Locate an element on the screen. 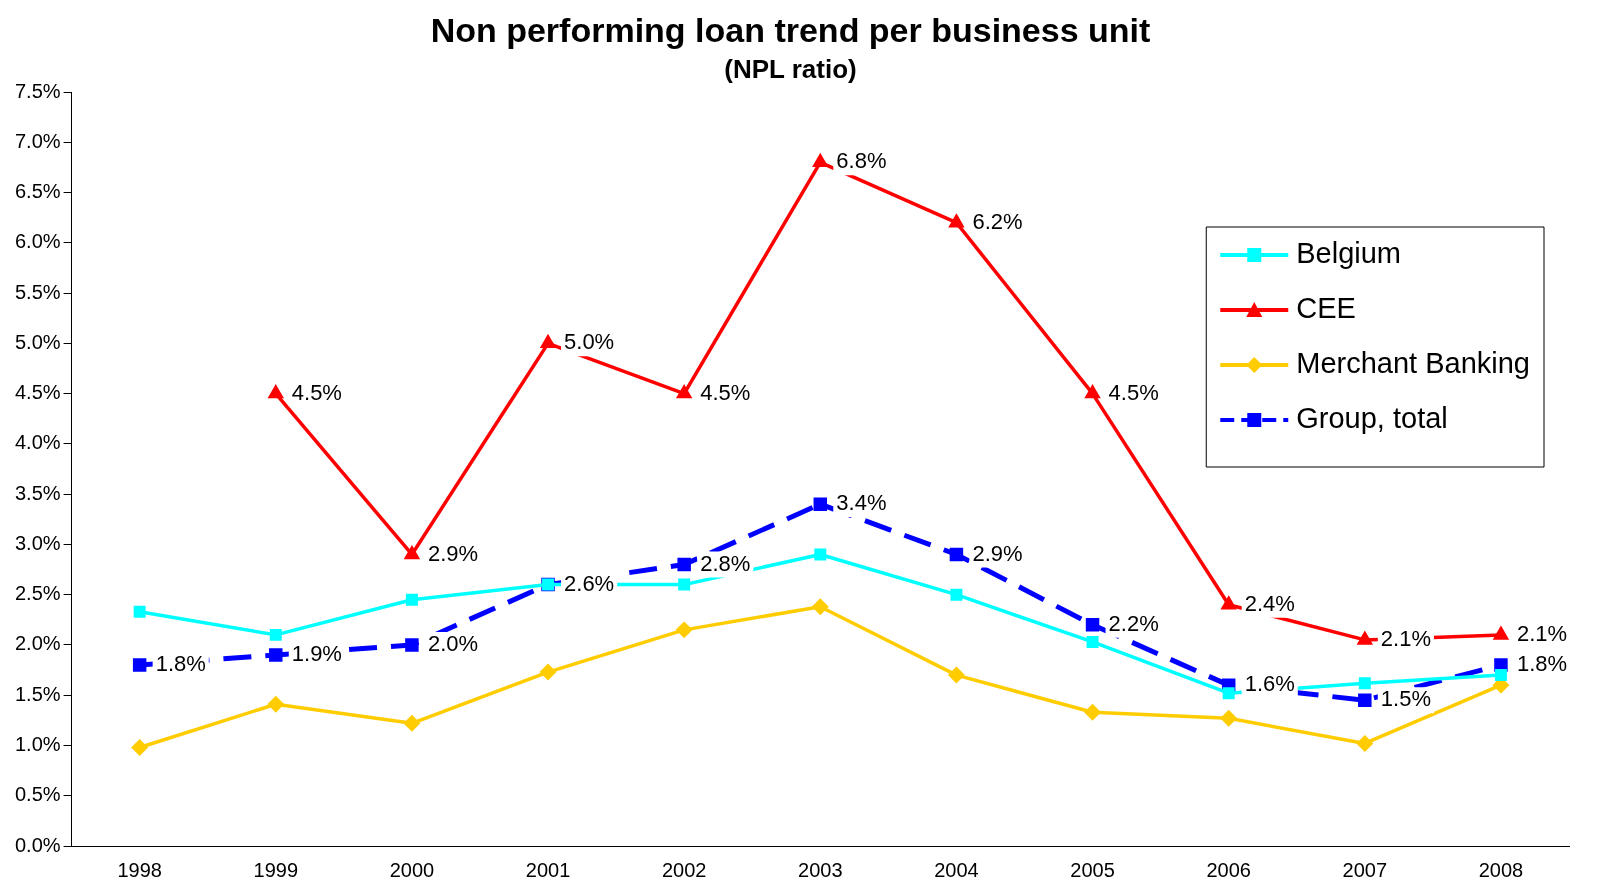  y-tick-label: 6.5% is located at coordinates (37, 191).